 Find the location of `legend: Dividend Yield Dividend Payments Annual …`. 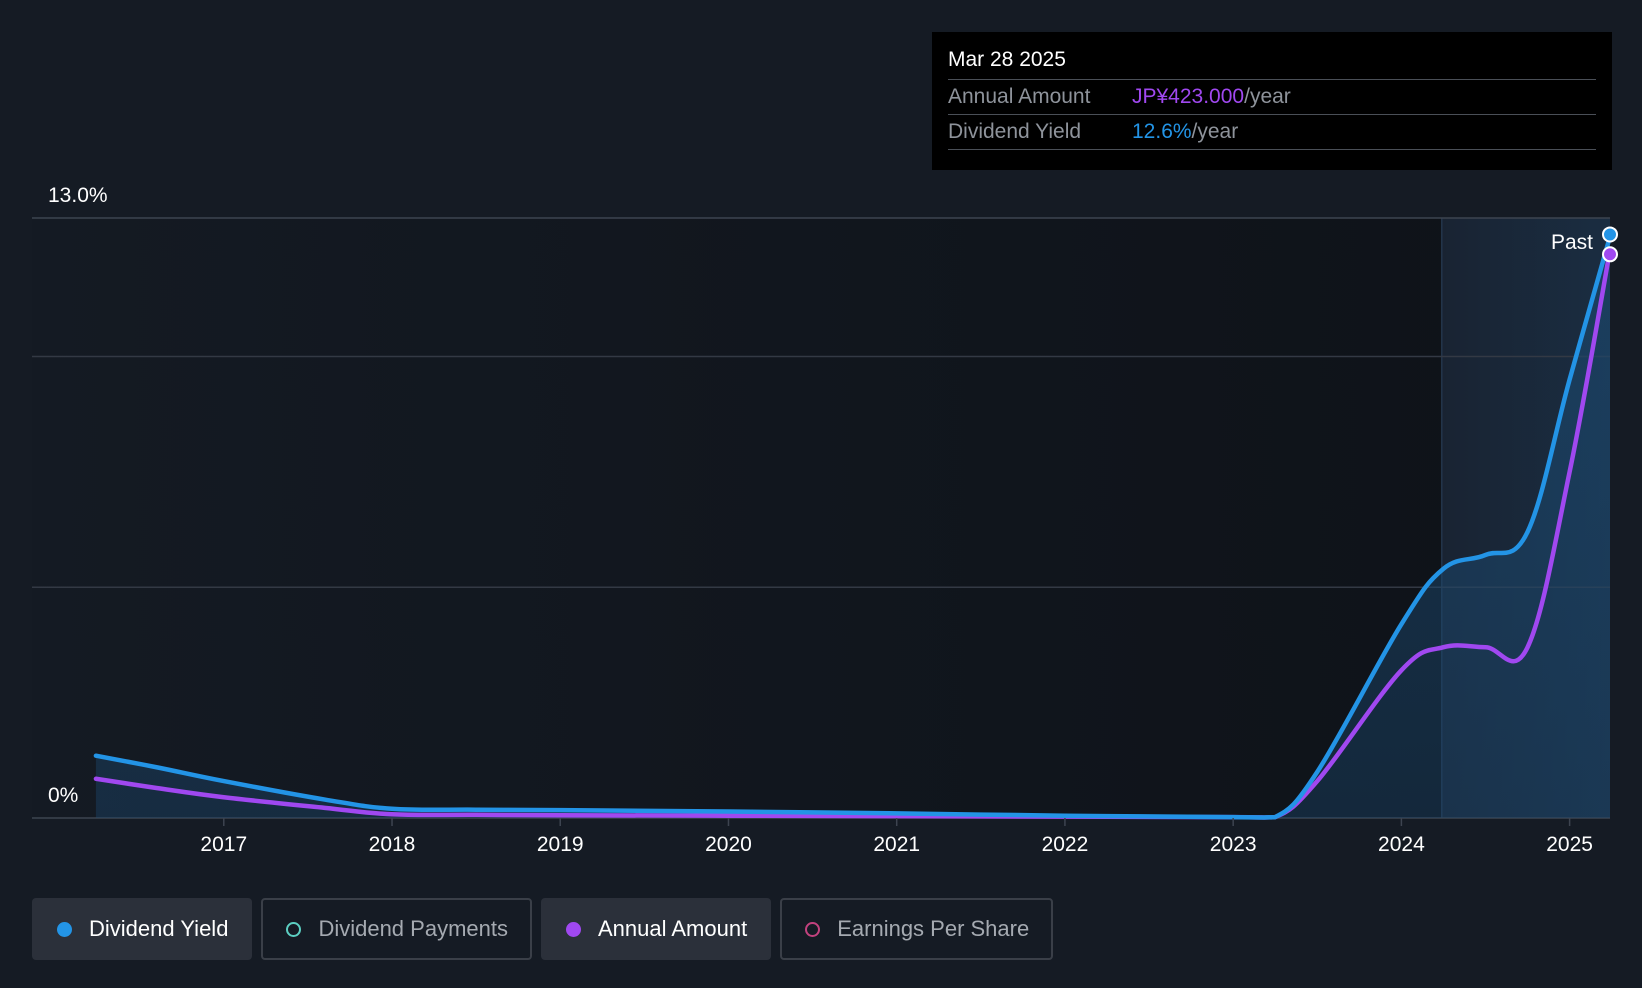

legend: Dividend Yield Dividend Payments Annual … is located at coordinates (543, 929).